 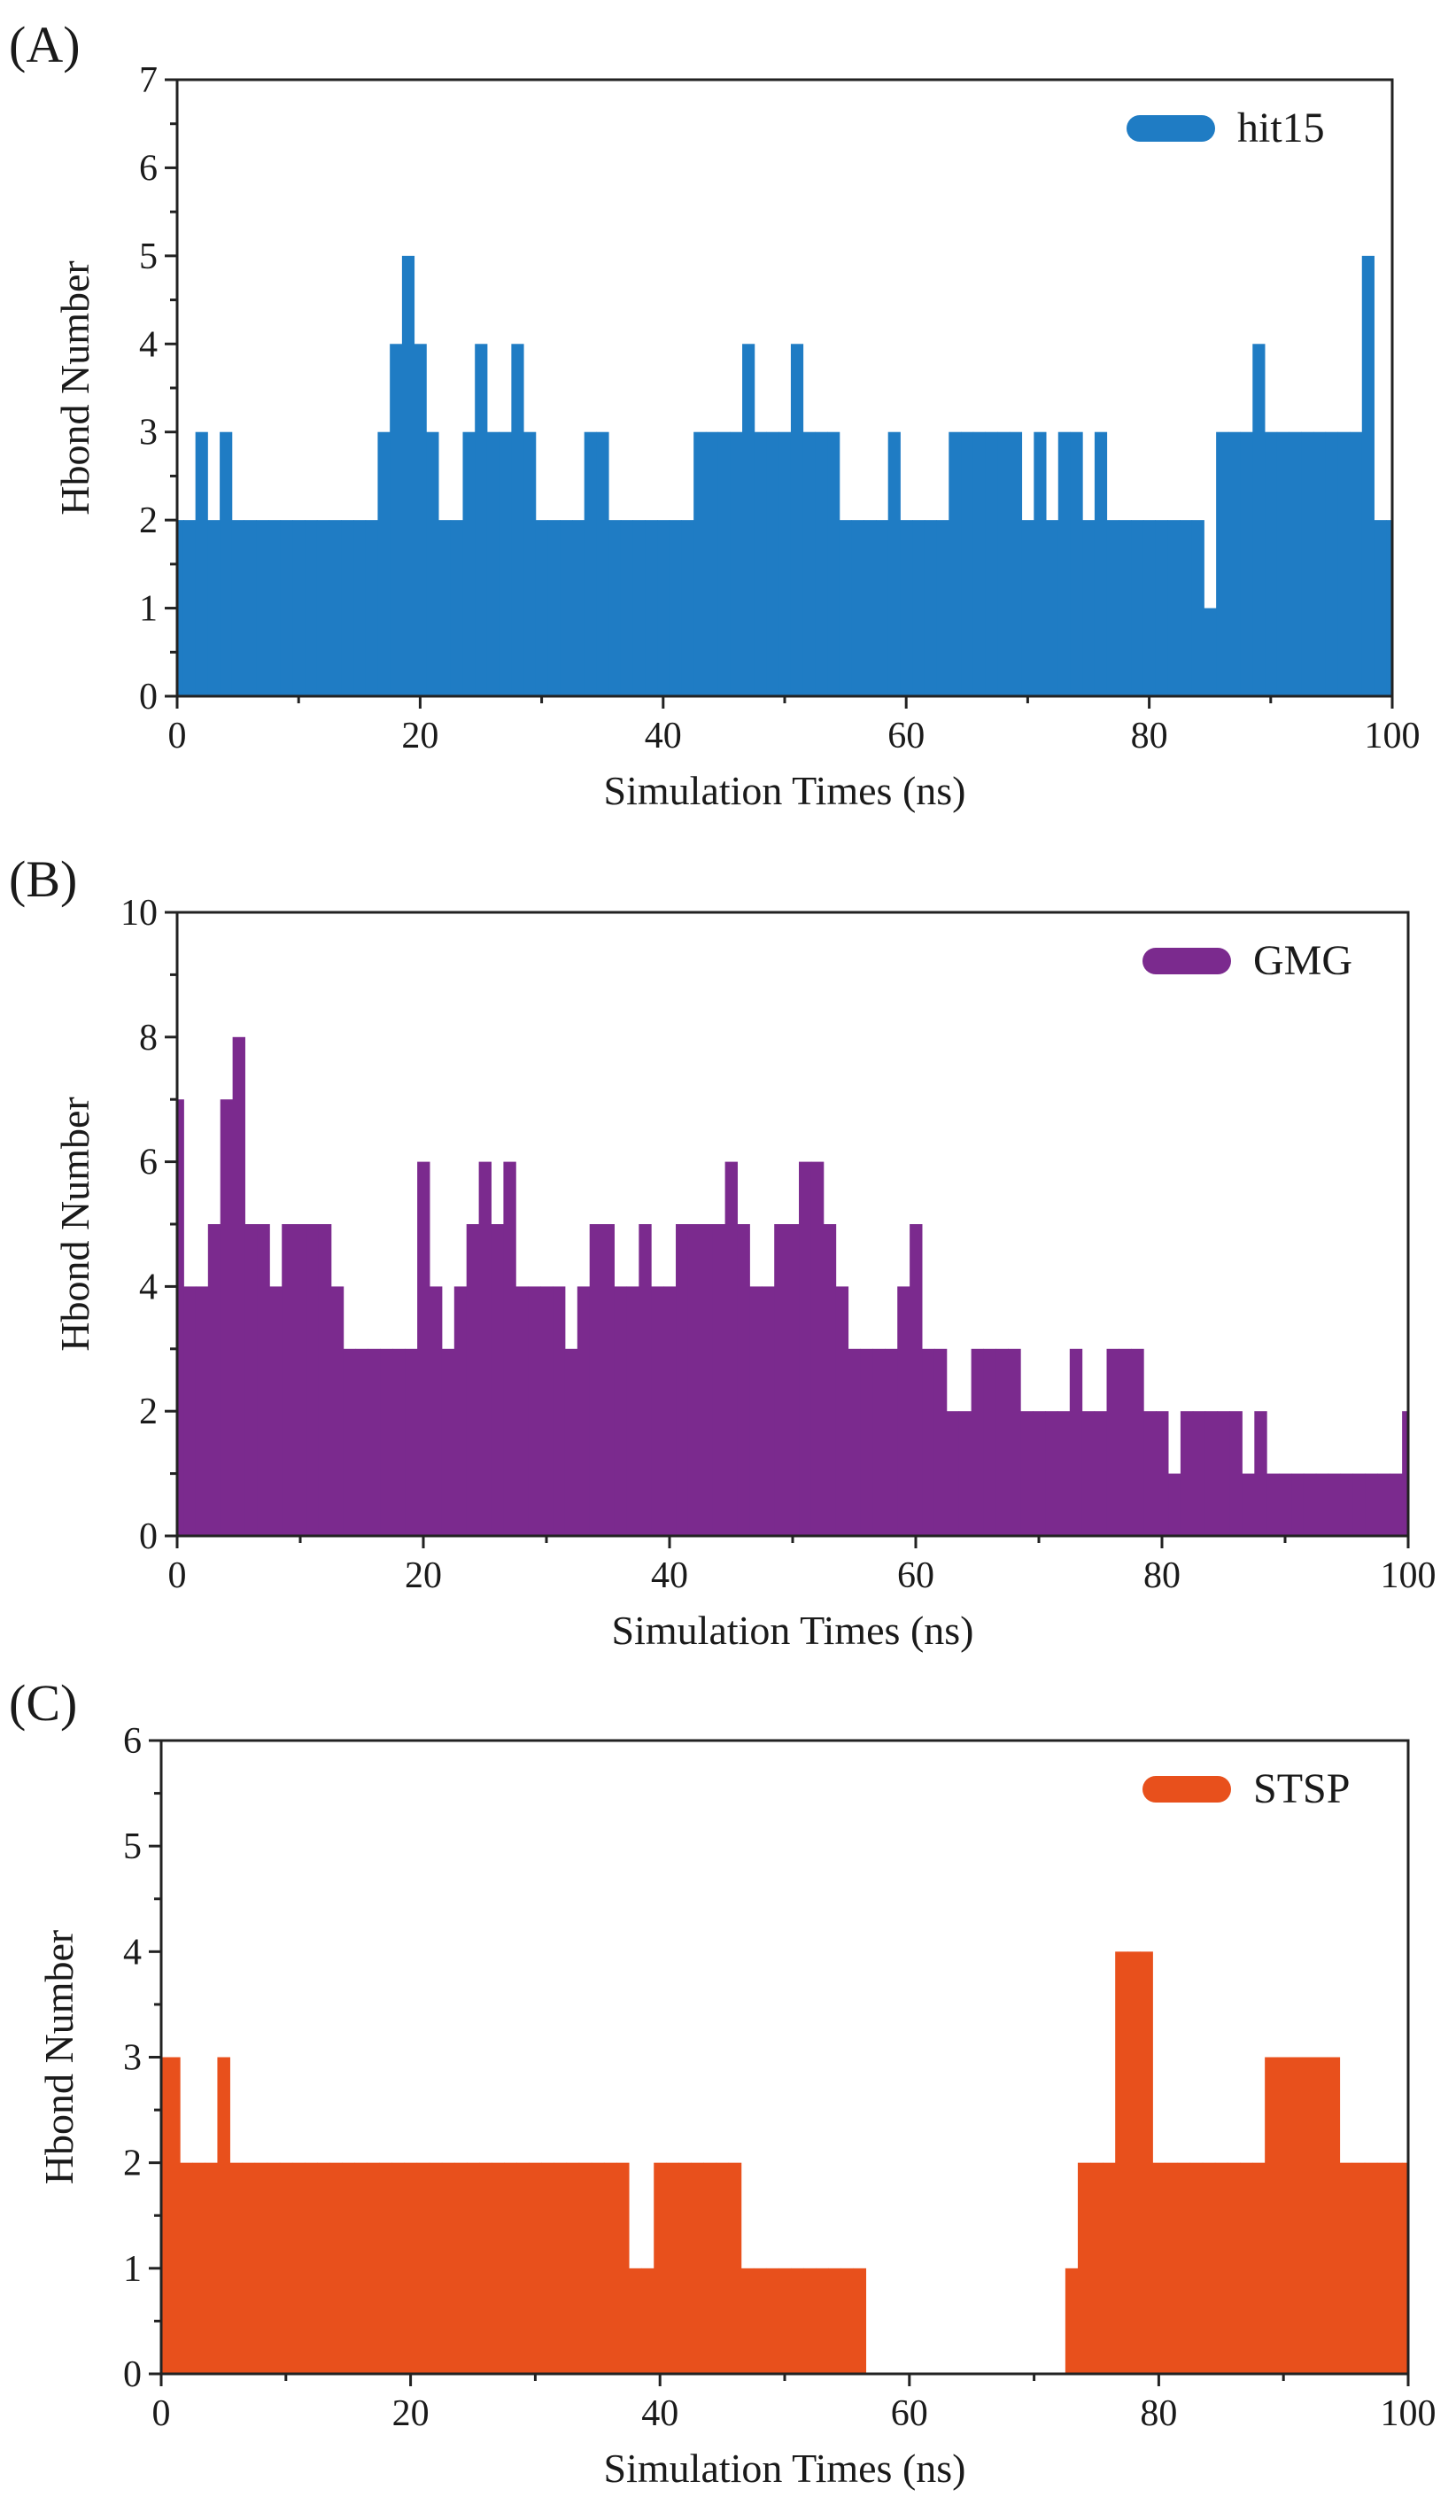 I want to click on x-tick-label: 100, so click(x=1393, y=736).